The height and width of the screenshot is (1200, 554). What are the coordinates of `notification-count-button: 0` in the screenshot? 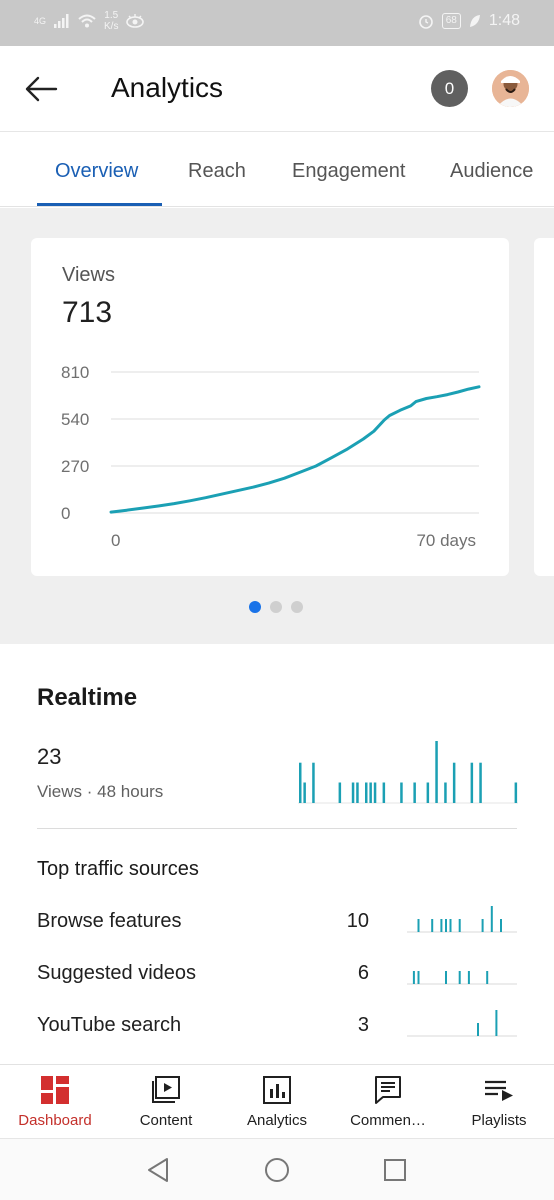 It's located at (449, 88).